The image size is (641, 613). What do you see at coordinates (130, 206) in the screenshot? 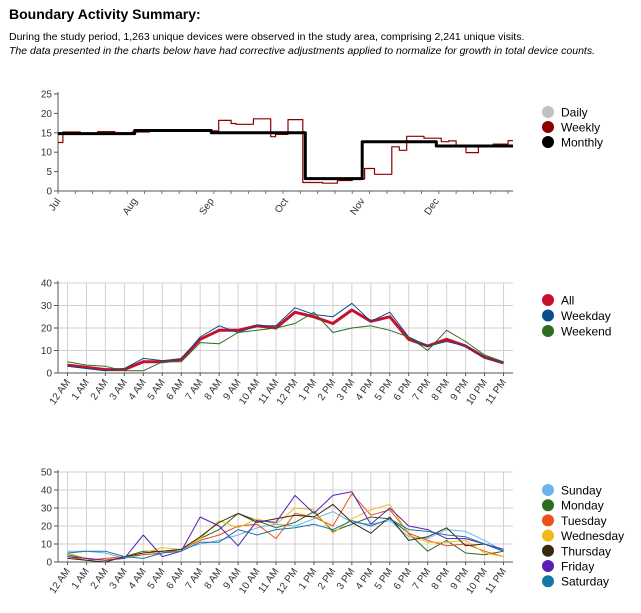
I see `x-tick-label: Aug` at bounding box center [130, 206].